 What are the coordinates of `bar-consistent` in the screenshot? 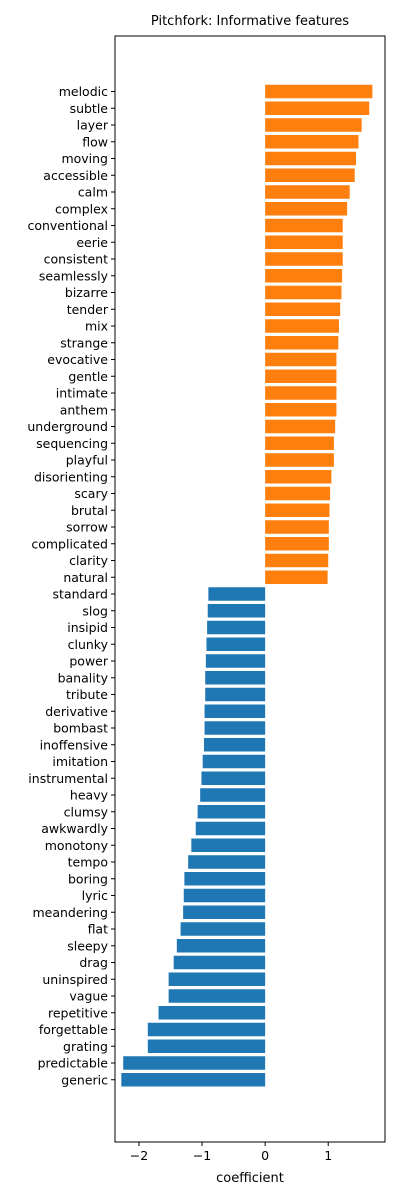 It's located at (304, 259).